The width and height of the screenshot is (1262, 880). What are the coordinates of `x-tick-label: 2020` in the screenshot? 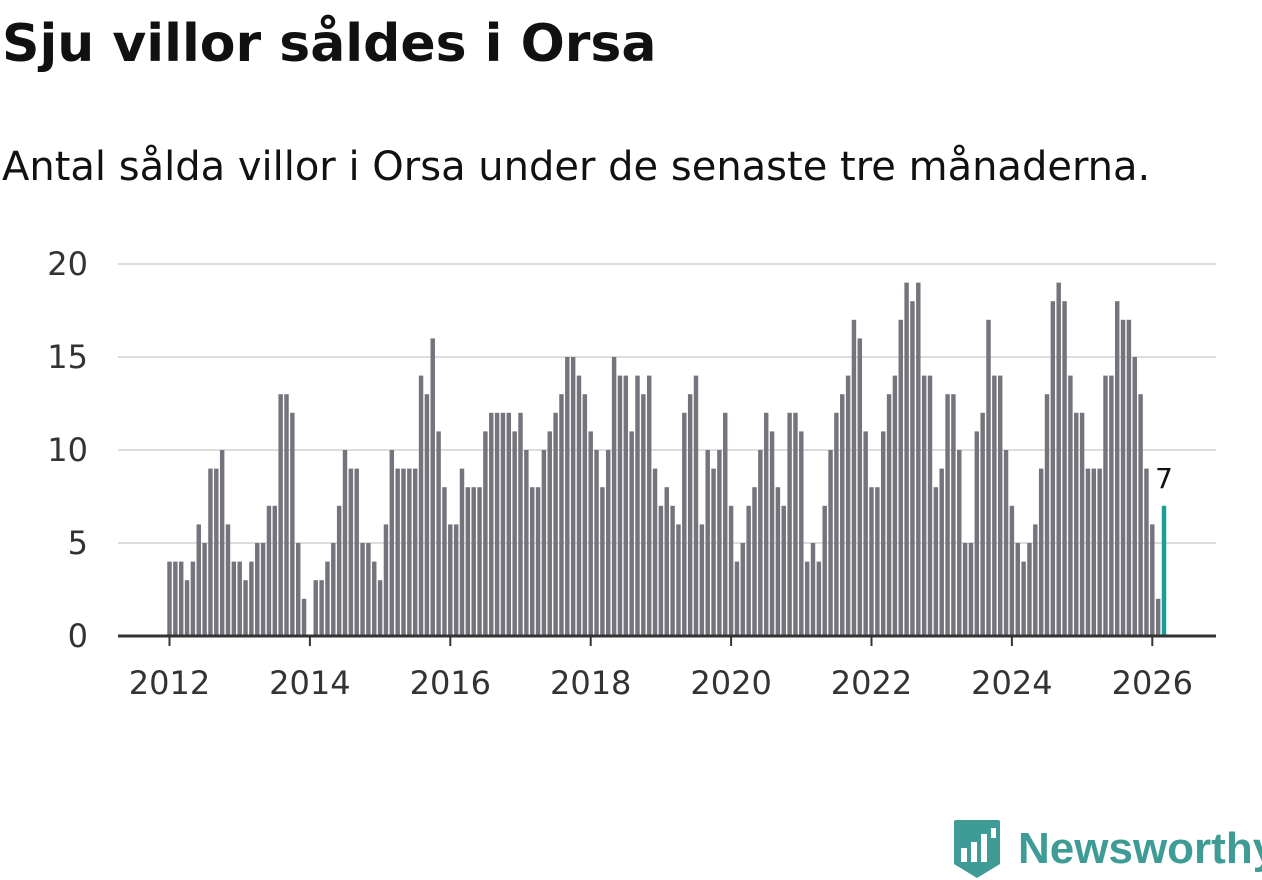 It's located at (730, 683).